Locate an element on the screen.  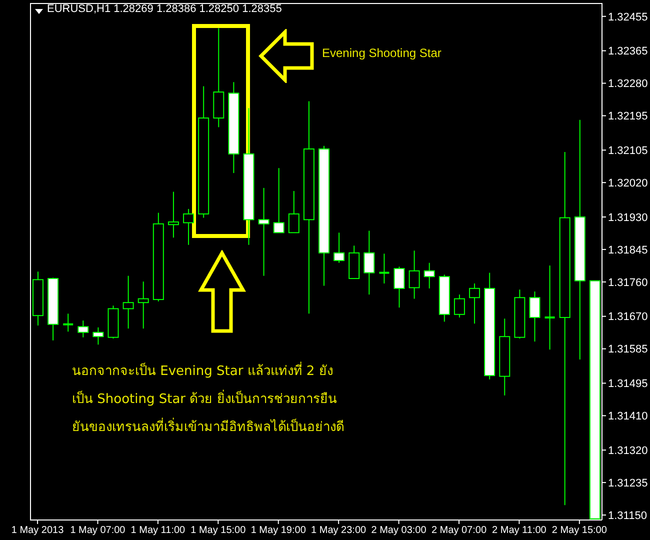
y-tick-label: 1.31760 is located at coordinates (628, 282).